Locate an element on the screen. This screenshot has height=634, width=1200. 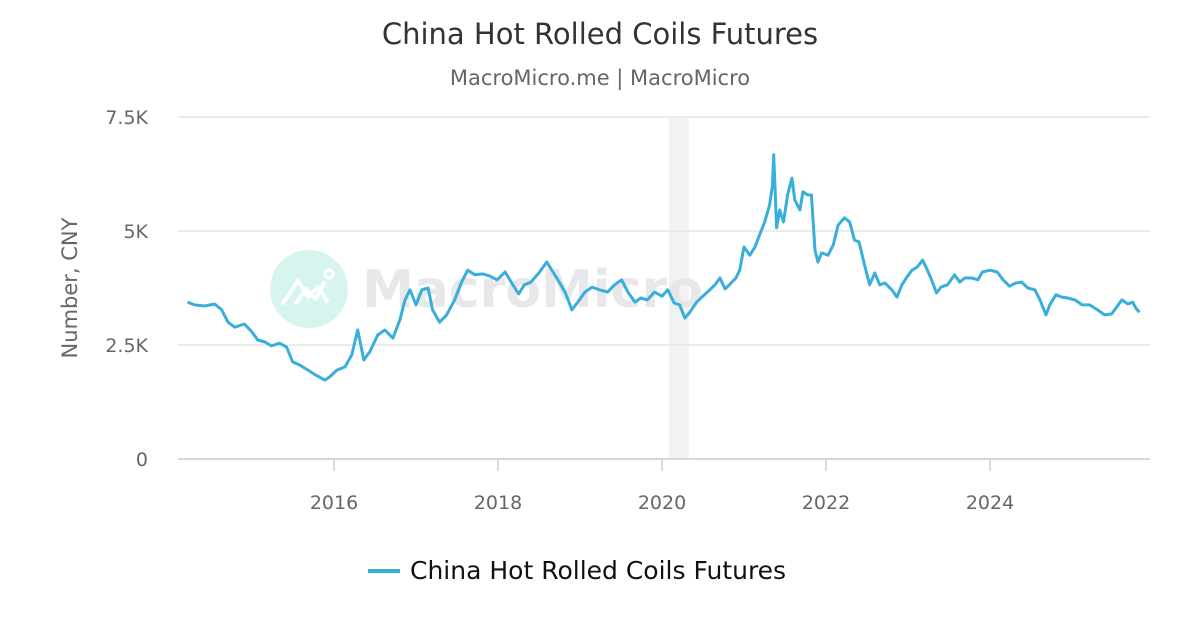
x-tick-label: 2016 is located at coordinates (334, 503).